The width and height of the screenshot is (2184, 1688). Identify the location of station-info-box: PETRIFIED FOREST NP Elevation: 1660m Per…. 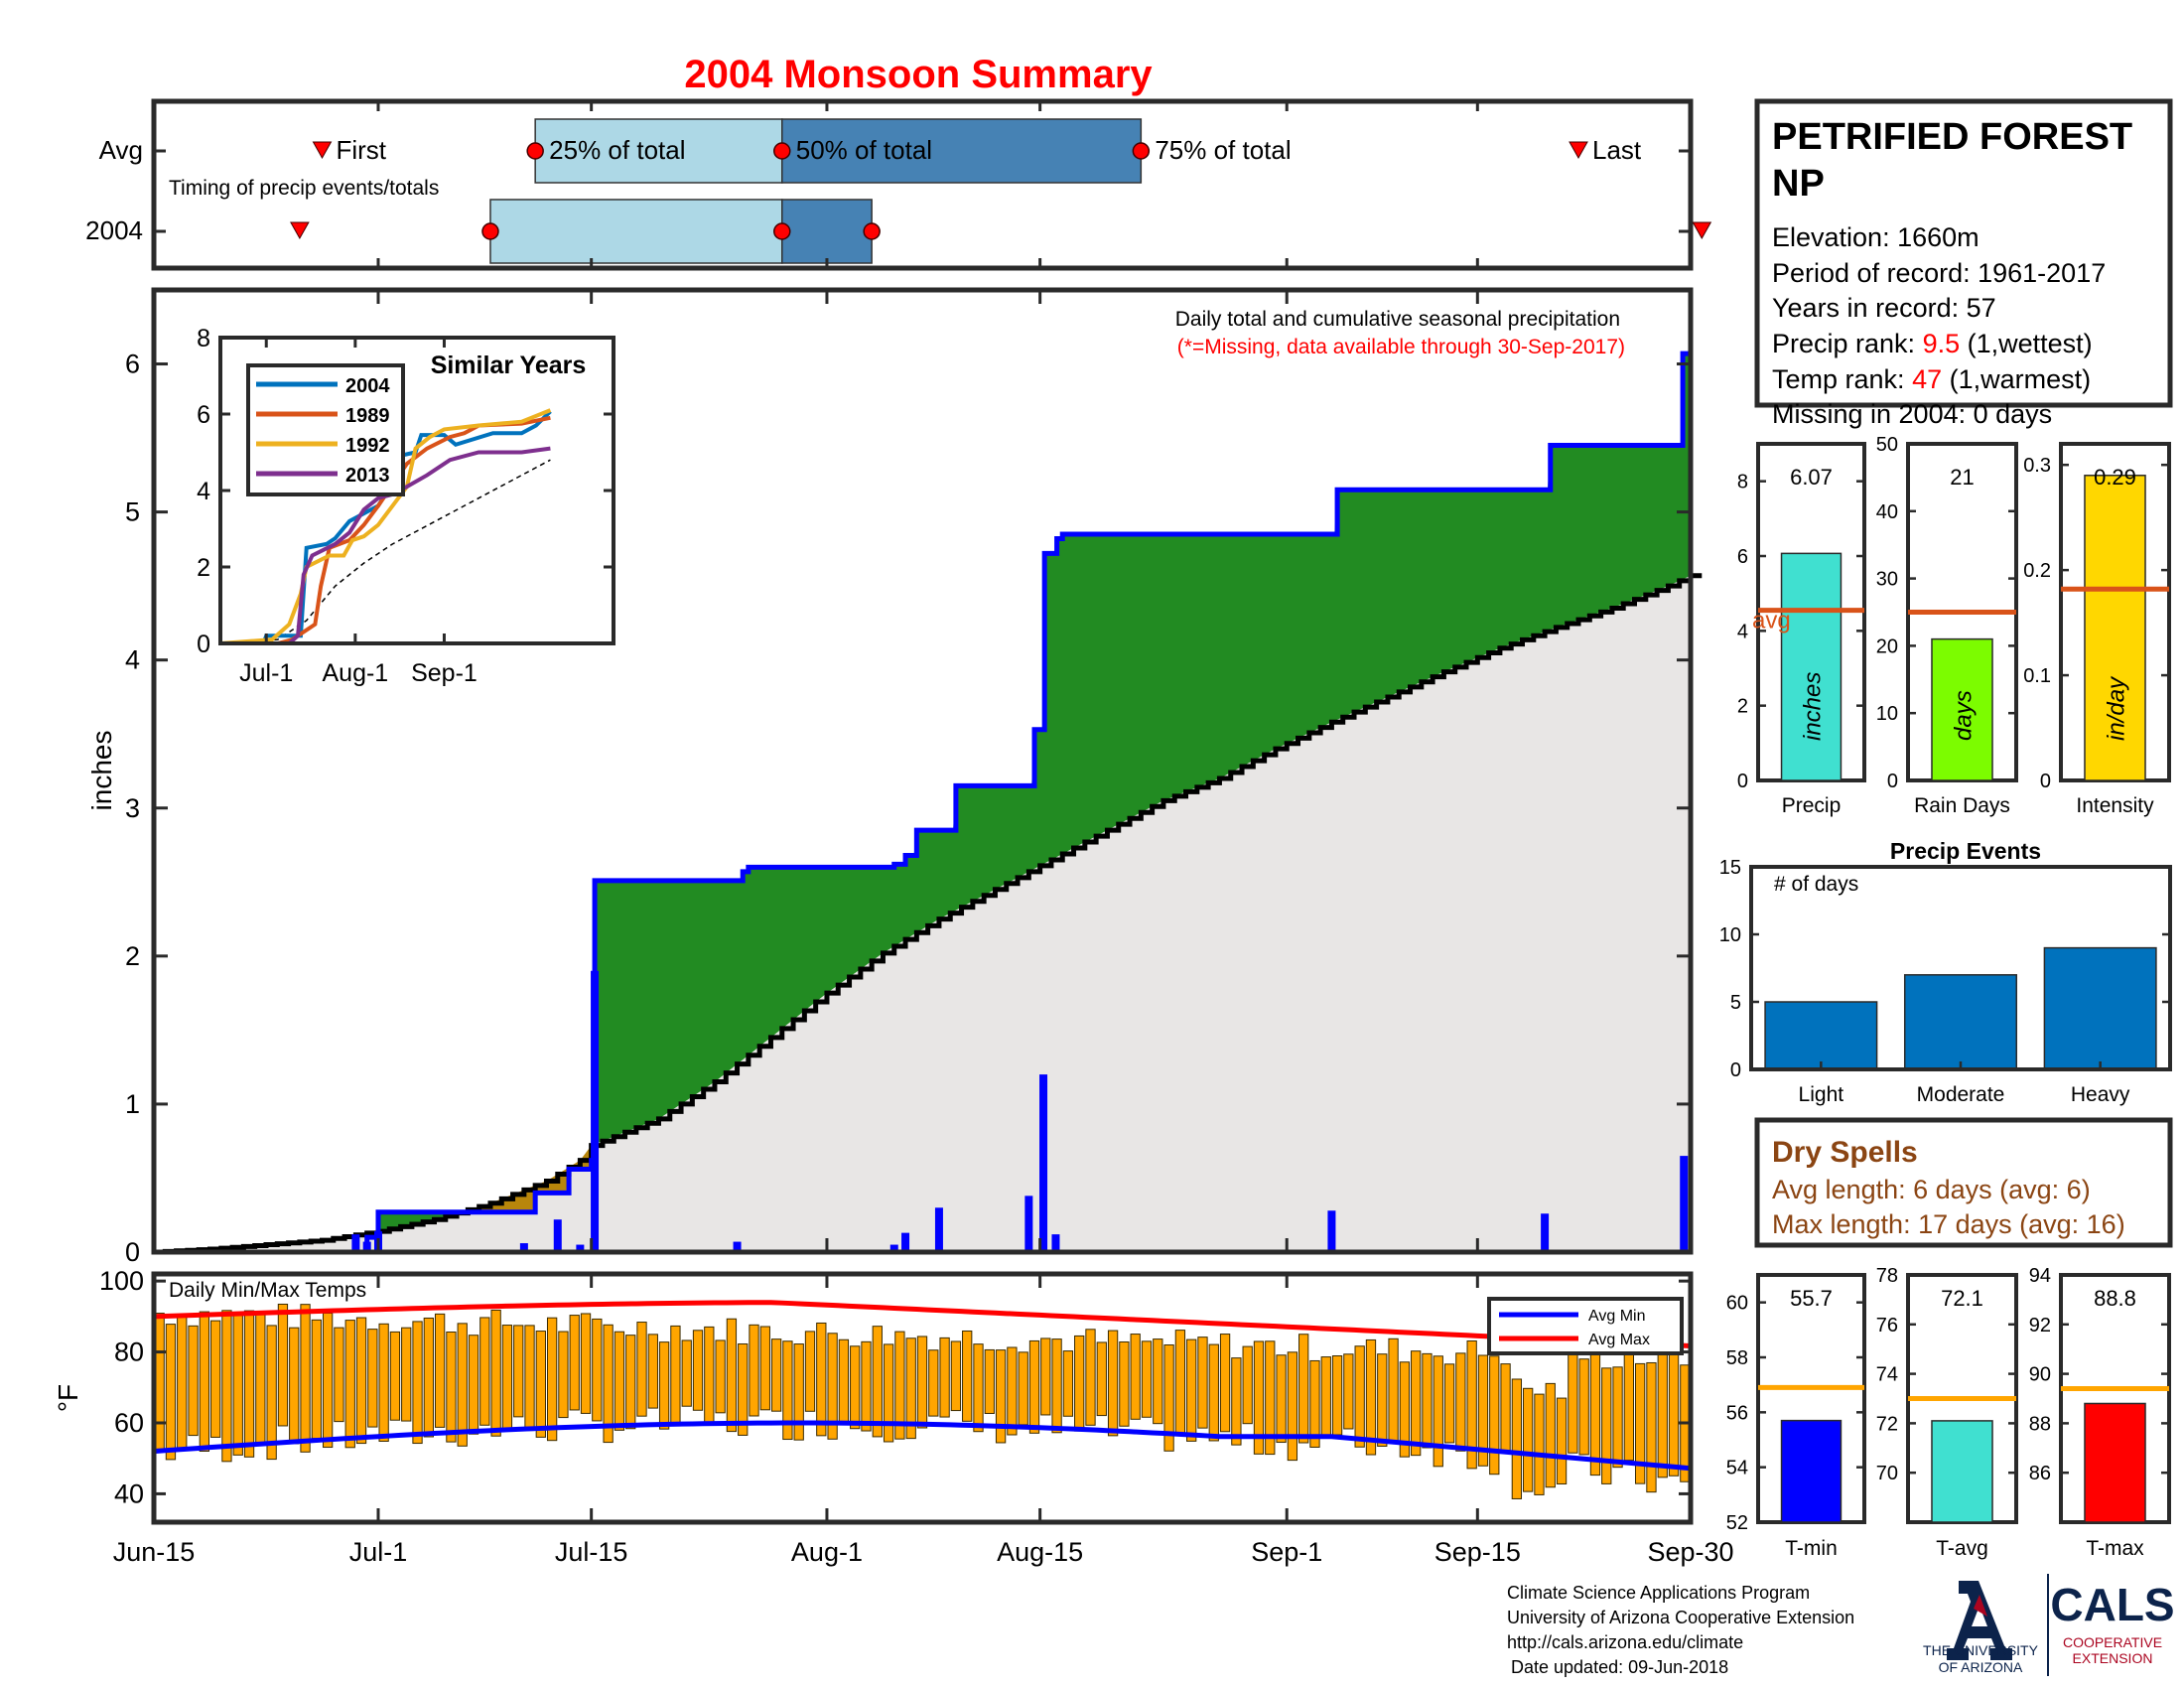
(1963, 263).